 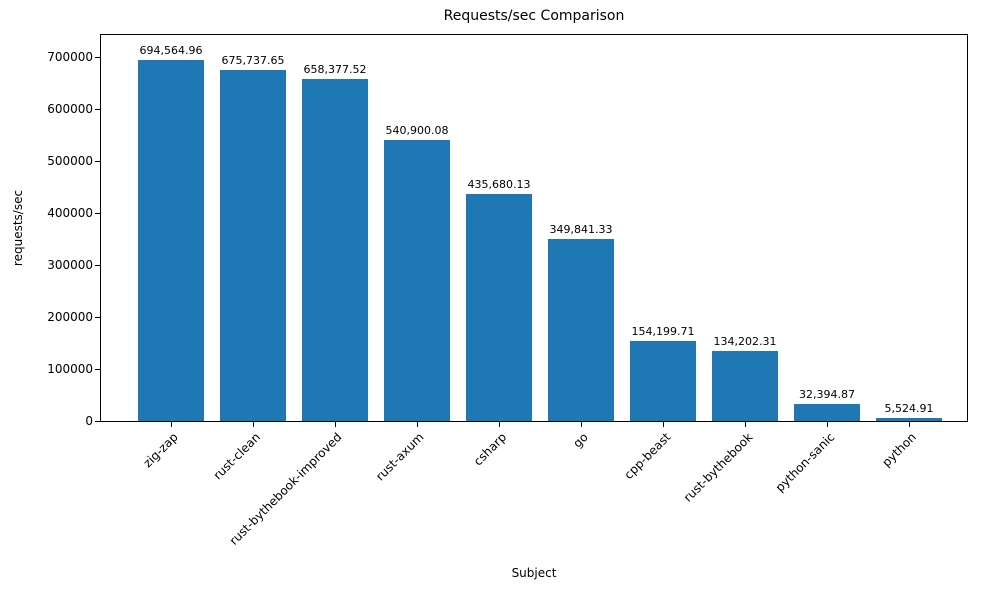 I want to click on x-tick-label: csharp, so click(x=489, y=449).